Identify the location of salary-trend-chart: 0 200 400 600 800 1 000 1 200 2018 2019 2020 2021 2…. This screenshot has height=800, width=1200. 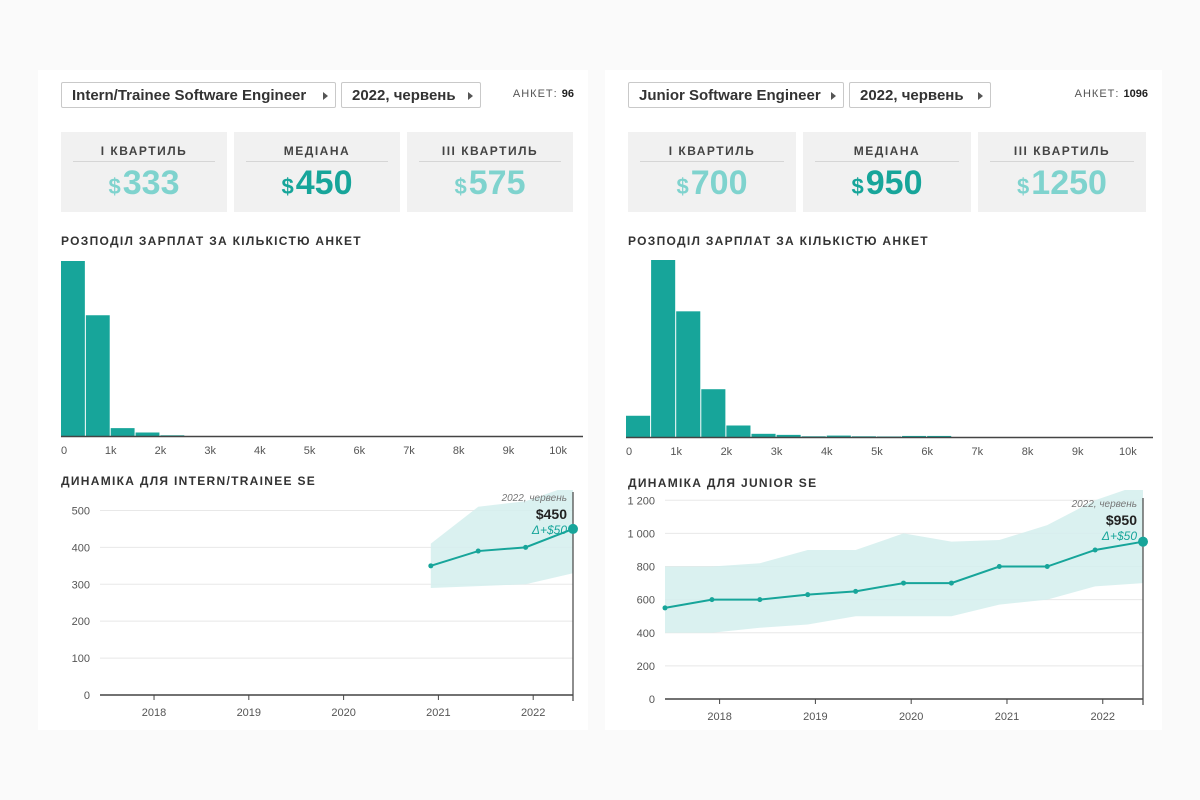
(887, 606).